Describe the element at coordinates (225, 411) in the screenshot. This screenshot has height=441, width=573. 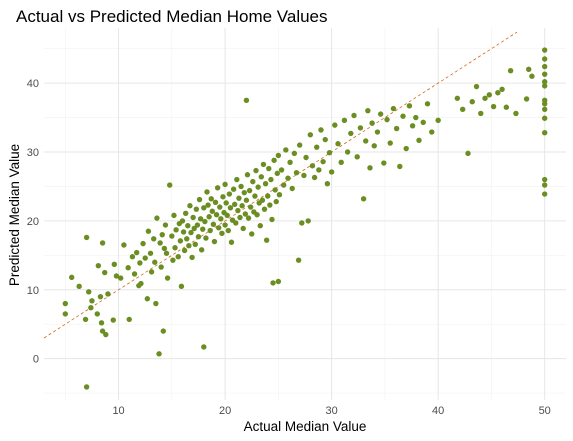
I see `x-tick-label: 20` at that location.